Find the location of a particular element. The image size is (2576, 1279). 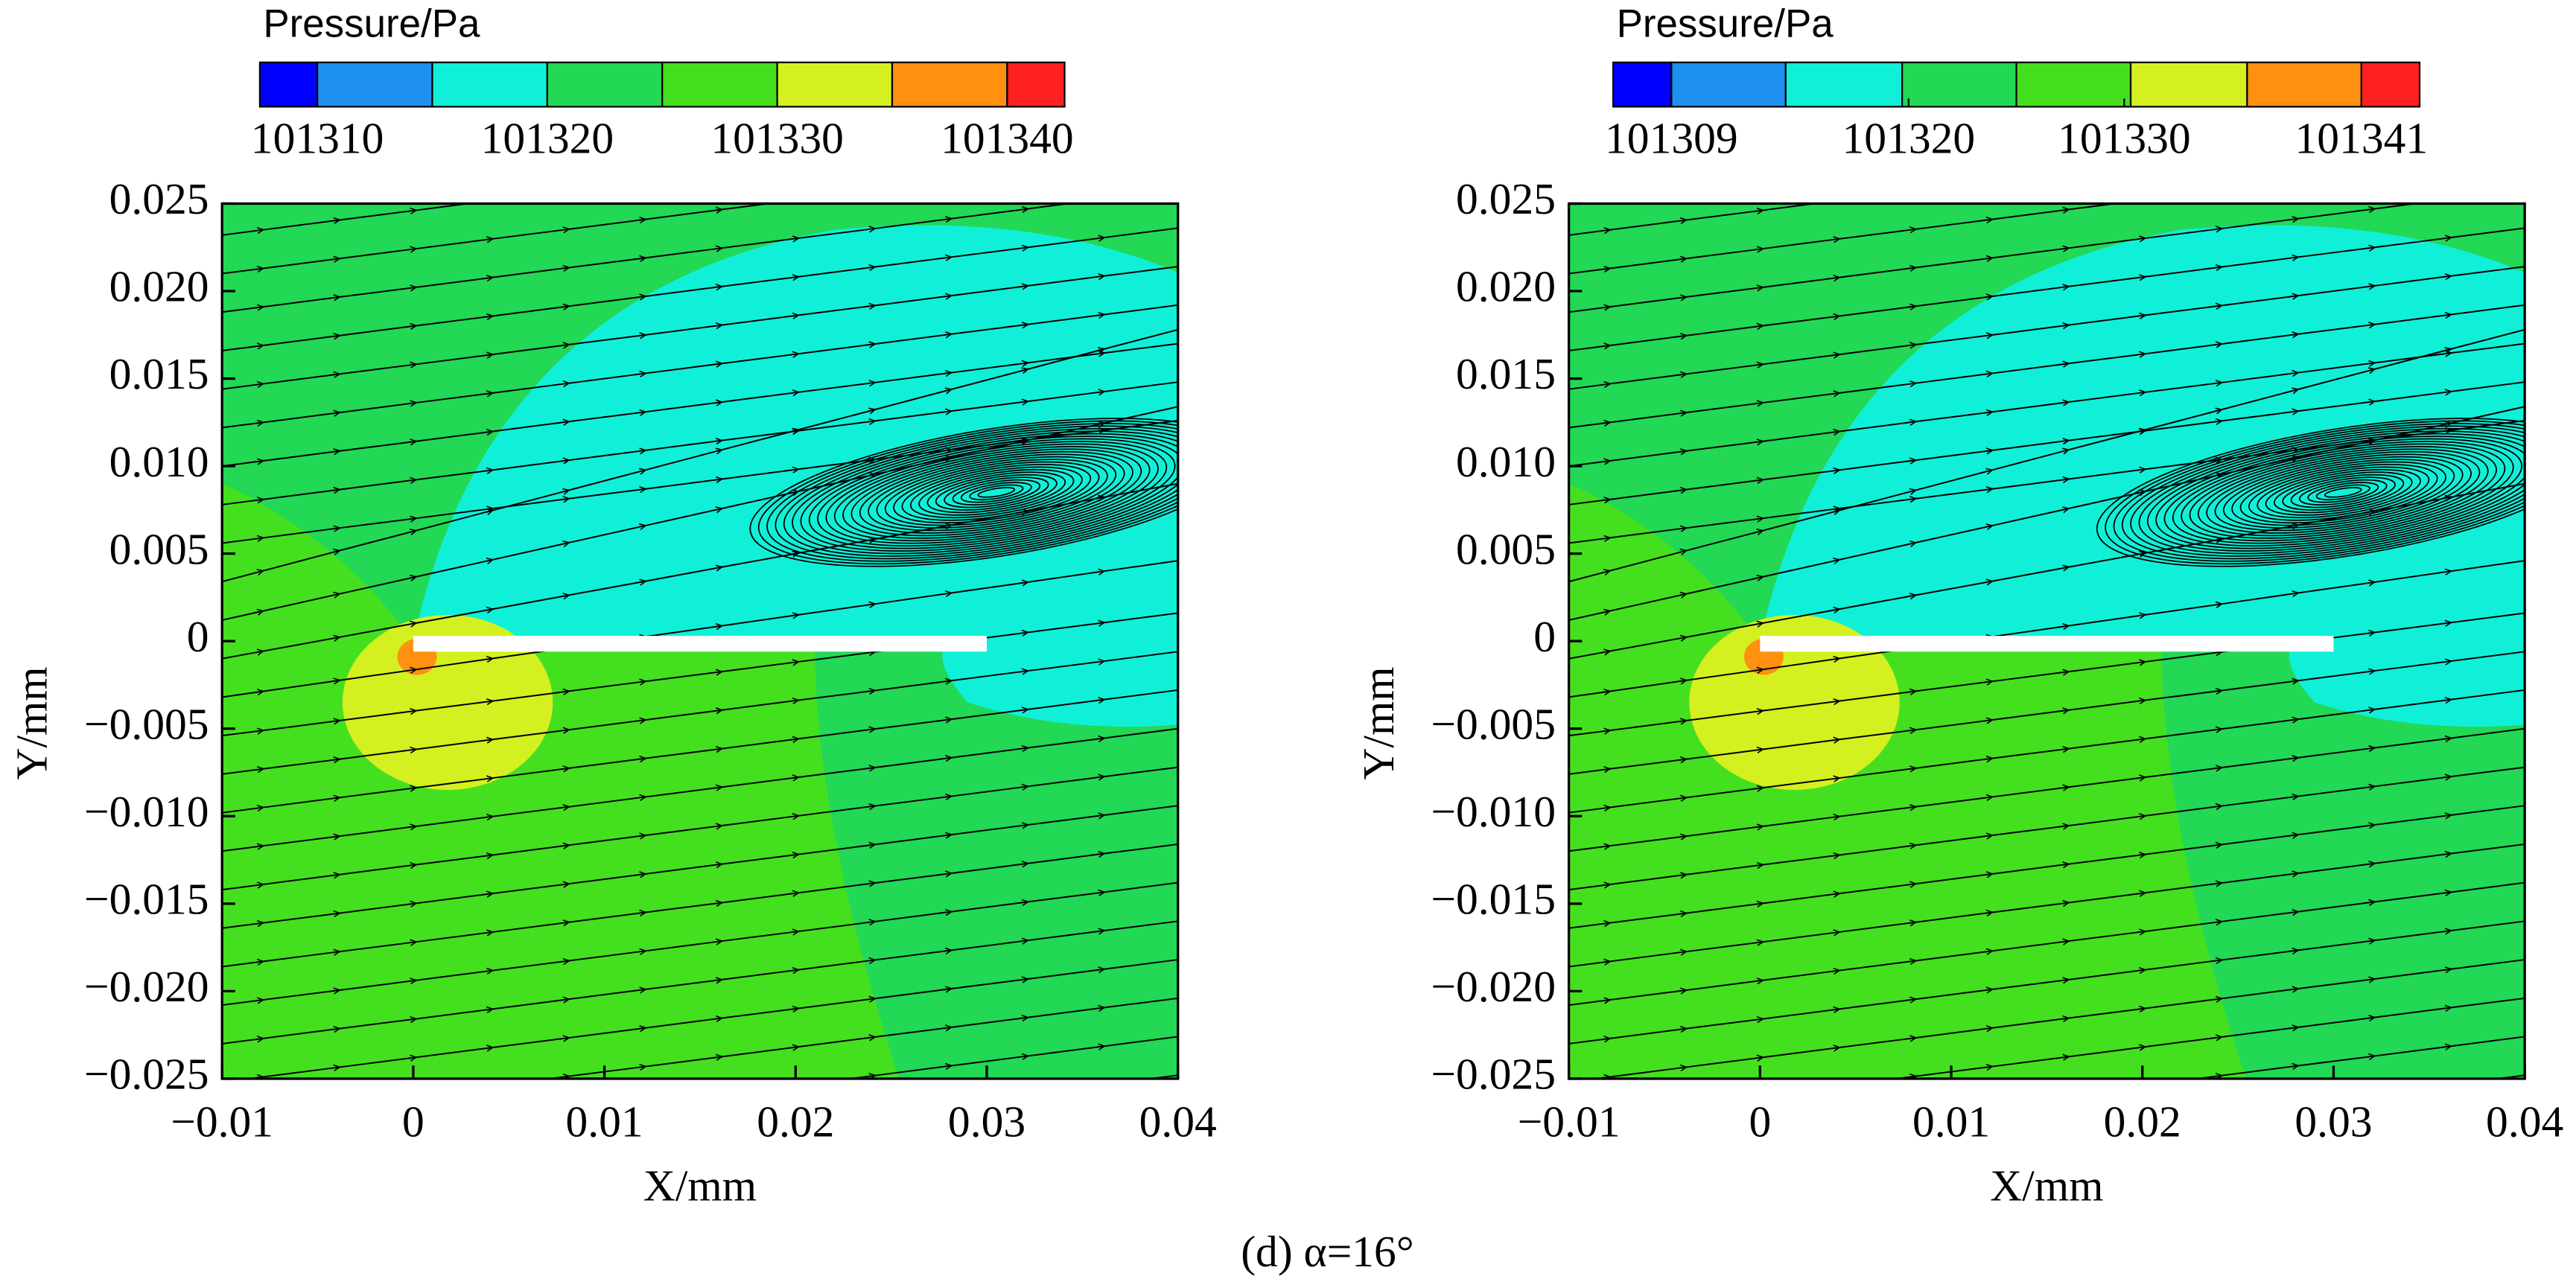

colorbar-tick-label: 101341 is located at coordinates (2362, 138).